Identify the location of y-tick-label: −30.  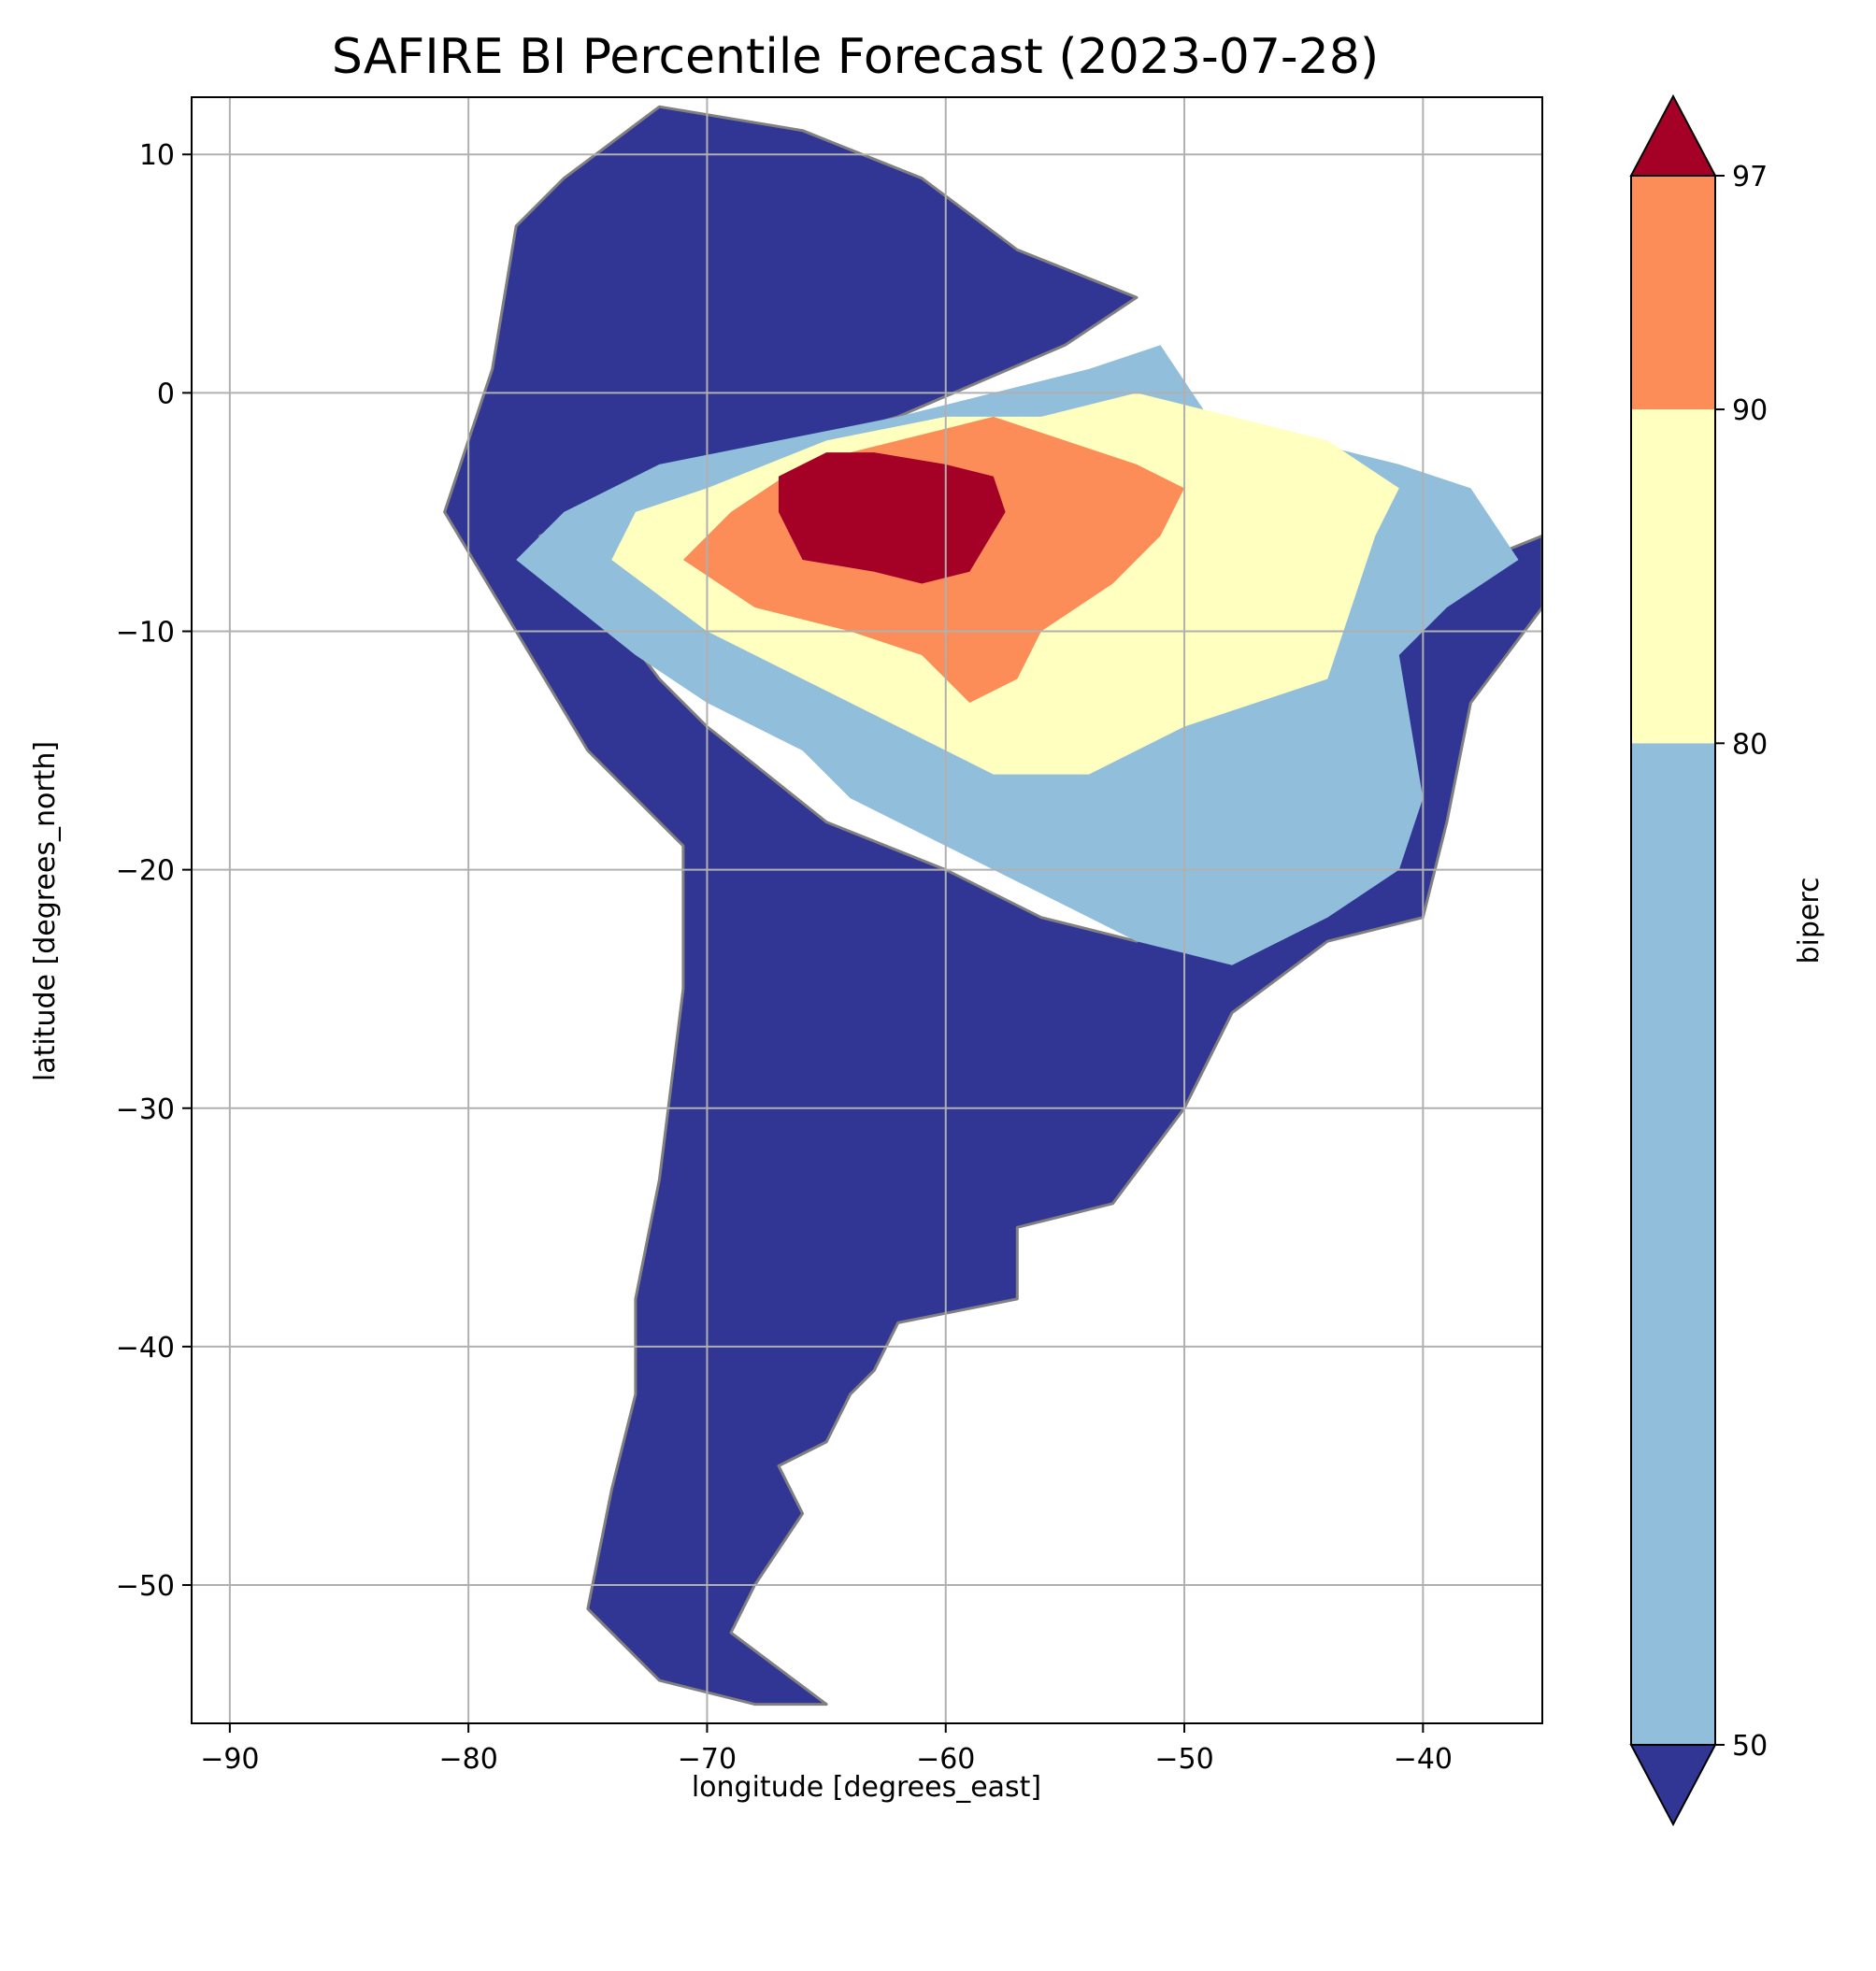
(146, 1109).